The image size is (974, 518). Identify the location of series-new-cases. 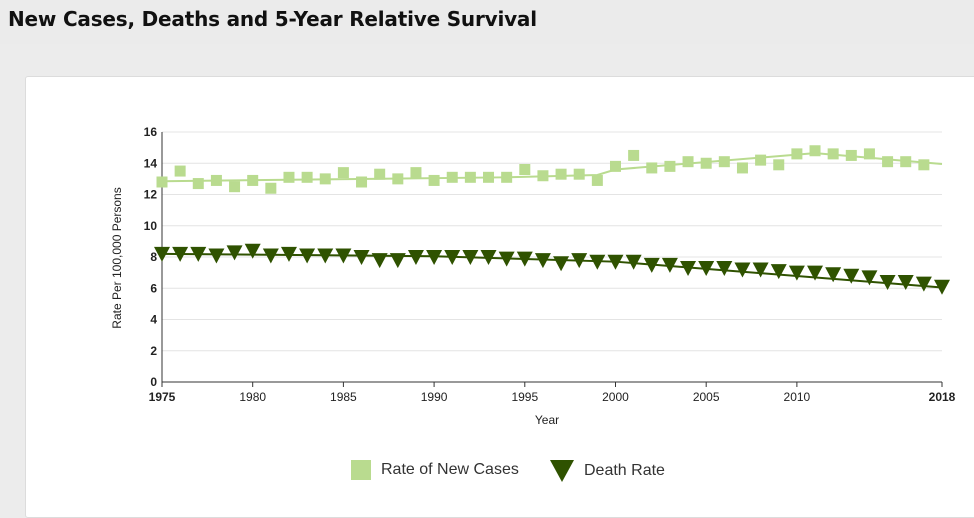
(549, 169).